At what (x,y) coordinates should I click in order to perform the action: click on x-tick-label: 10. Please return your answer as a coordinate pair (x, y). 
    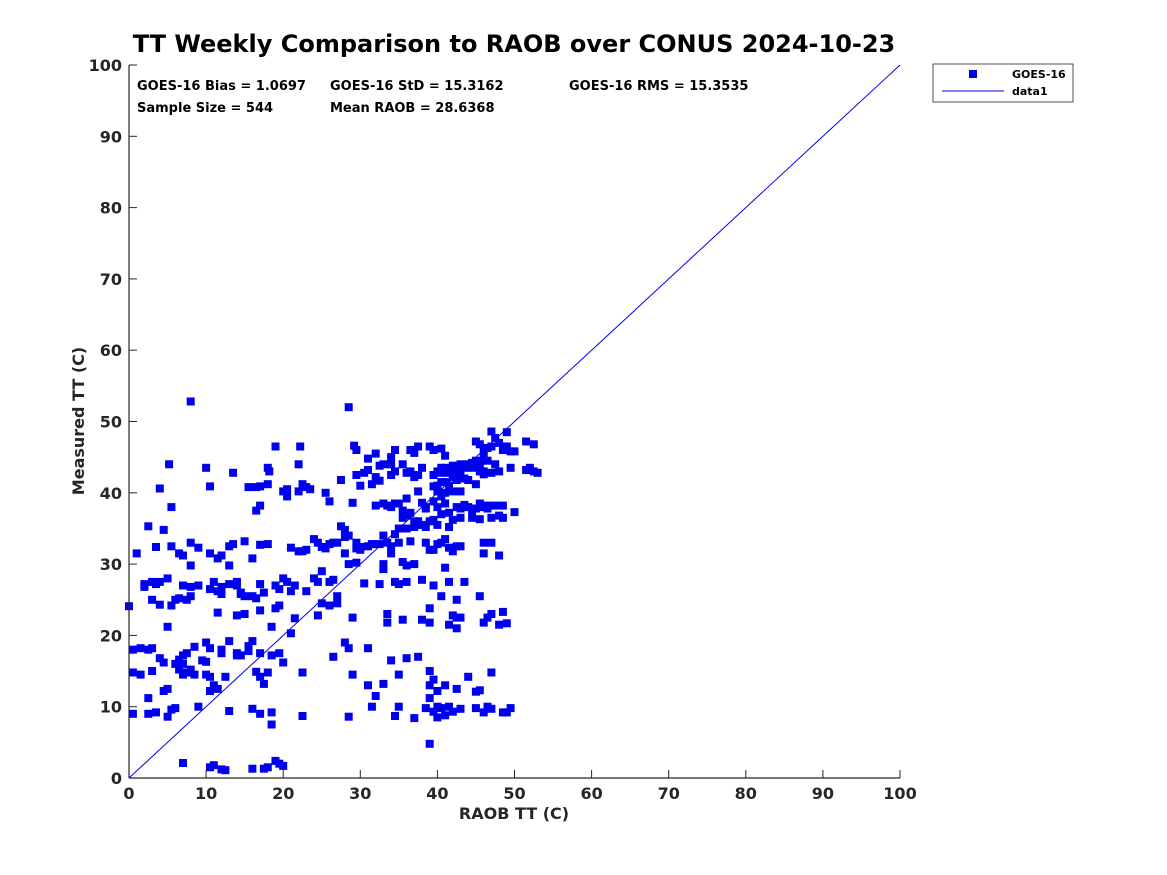
    Looking at the image, I should click on (206, 793).